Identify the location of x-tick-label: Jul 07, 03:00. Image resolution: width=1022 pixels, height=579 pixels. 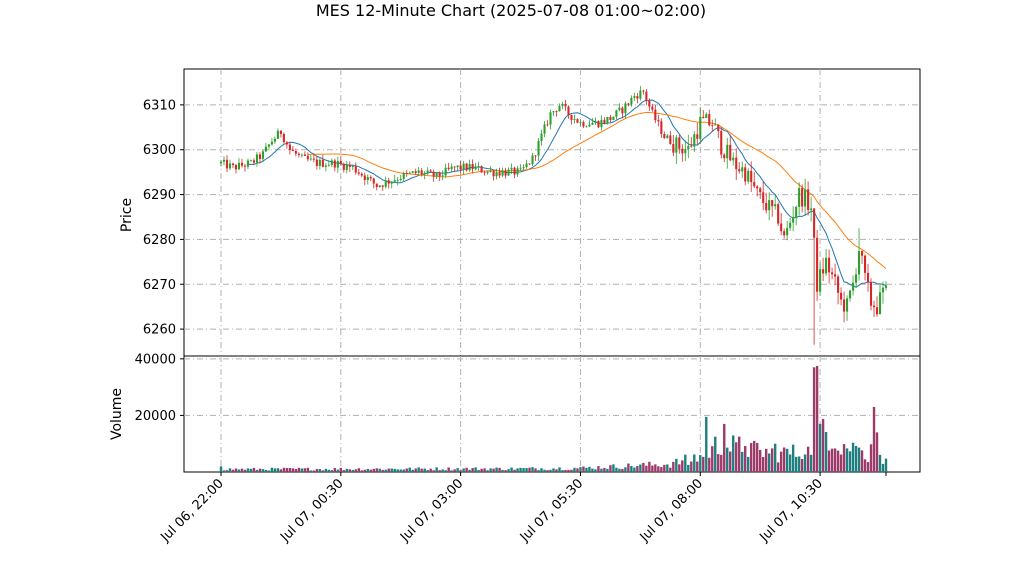
(431, 510).